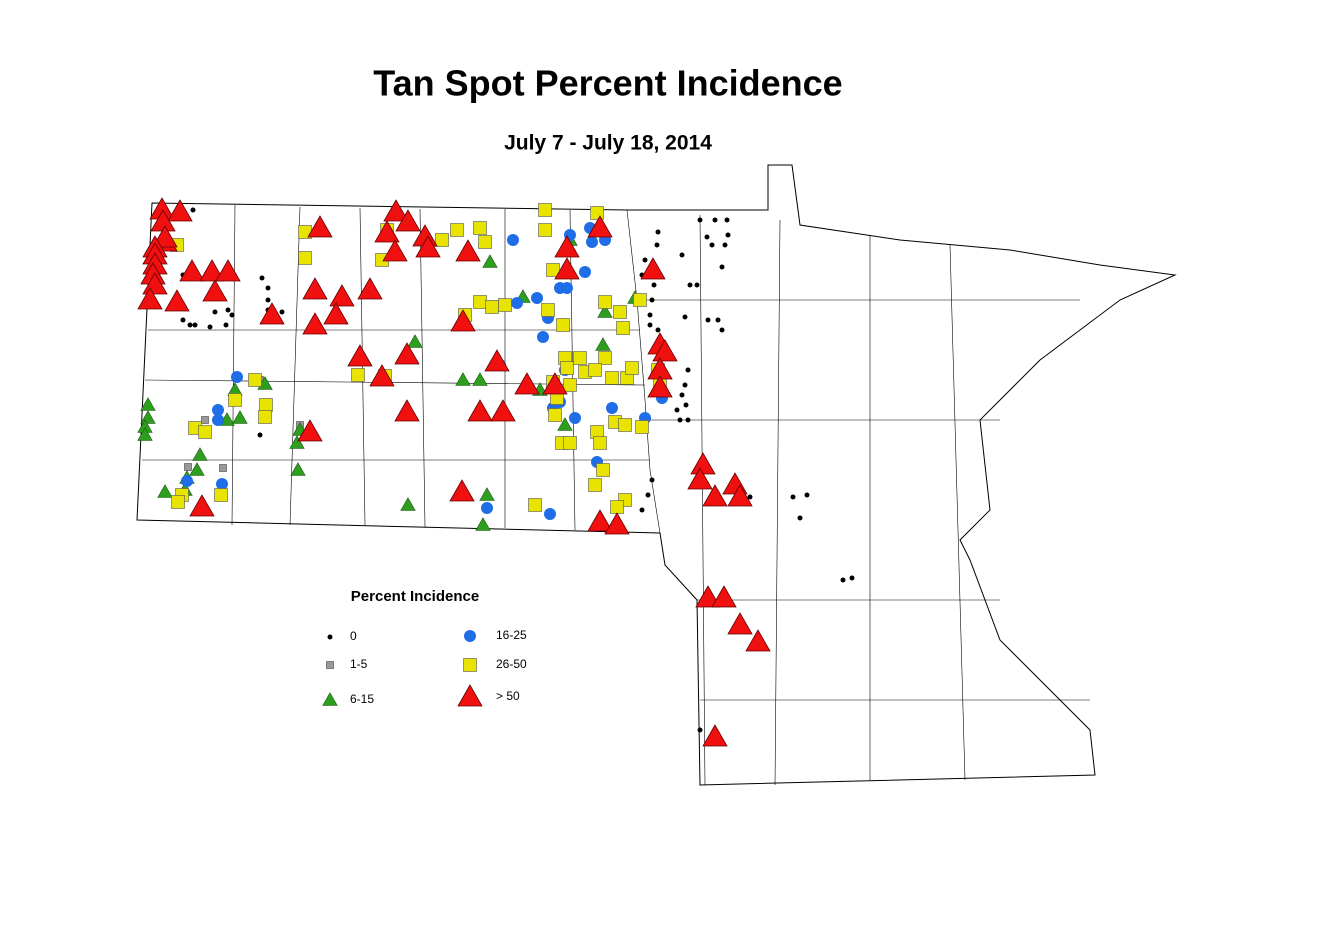  What do you see at coordinates (511, 664) in the screenshot?
I see `legend-label: 26-50` at bounding box center [511, 664].